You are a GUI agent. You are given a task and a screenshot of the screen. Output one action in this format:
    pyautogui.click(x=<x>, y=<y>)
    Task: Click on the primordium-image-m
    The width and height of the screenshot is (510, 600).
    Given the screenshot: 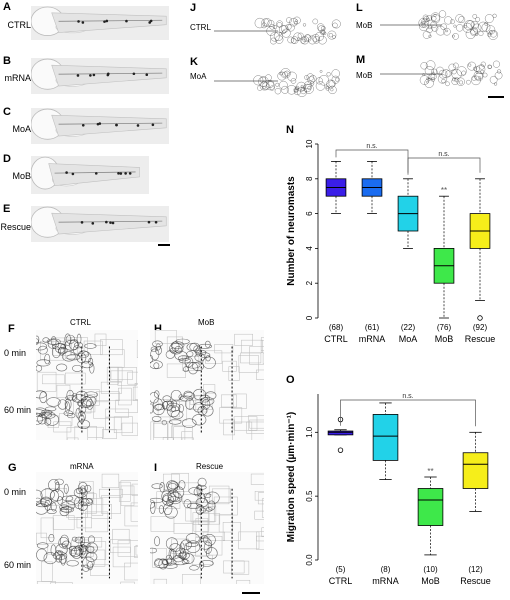 What is the action you would take?
    pyautogui.click(x=442, y=74)
    